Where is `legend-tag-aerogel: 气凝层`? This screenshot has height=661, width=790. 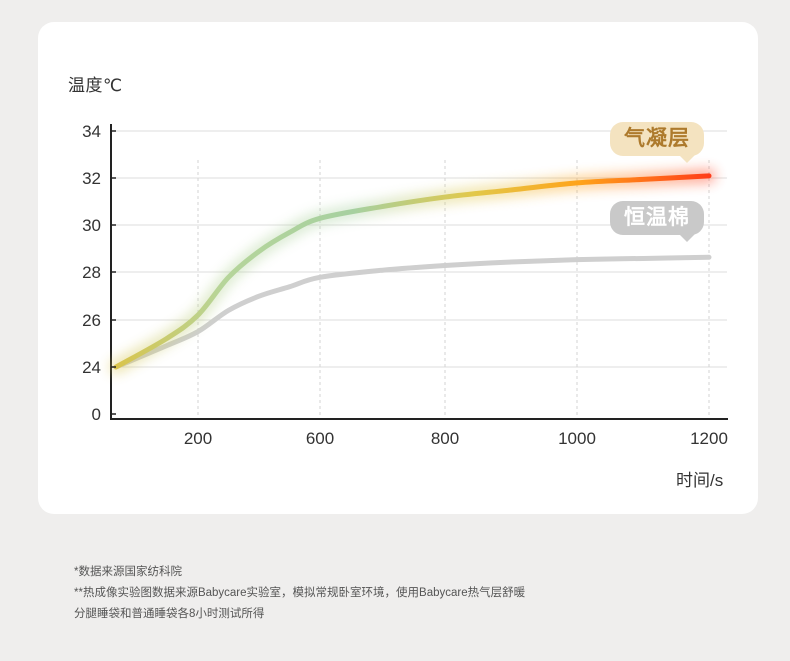 legend-tag-aerogel: 气凝层 is located at coordinates (657, 142).